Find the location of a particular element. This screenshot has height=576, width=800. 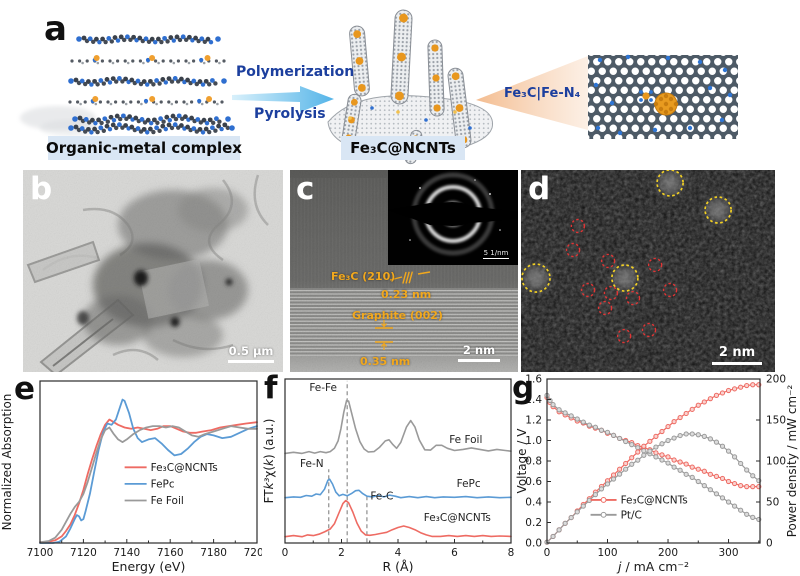

label-035nm: 0.35 nm is located at coordinates (385, 361).